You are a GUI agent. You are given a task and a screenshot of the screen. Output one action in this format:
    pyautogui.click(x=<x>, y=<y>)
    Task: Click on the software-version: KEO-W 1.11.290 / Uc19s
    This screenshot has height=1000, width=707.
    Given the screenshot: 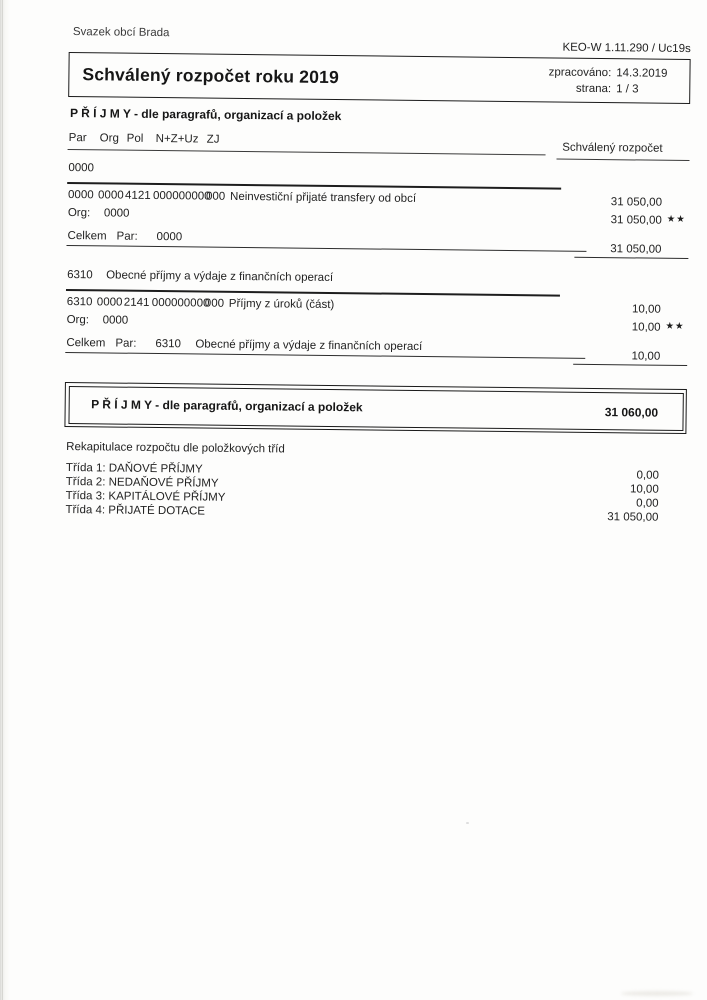 What is the action you would take?
    pyautogui.click(x=626, y=48)
    